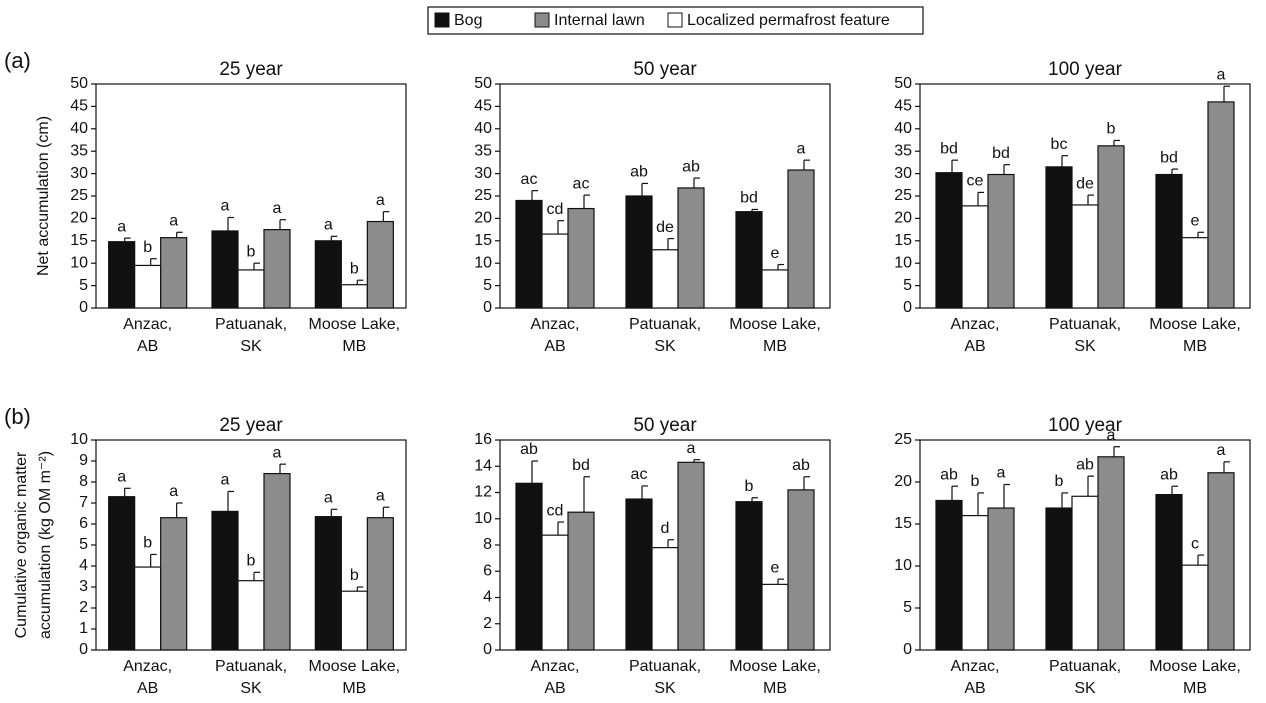 Image resolution: width=1266 pixels, height=703 pixels. Describe the element at coordinates (1059, 144) in the screenshot. I see `significance-letter: bc` at that location.